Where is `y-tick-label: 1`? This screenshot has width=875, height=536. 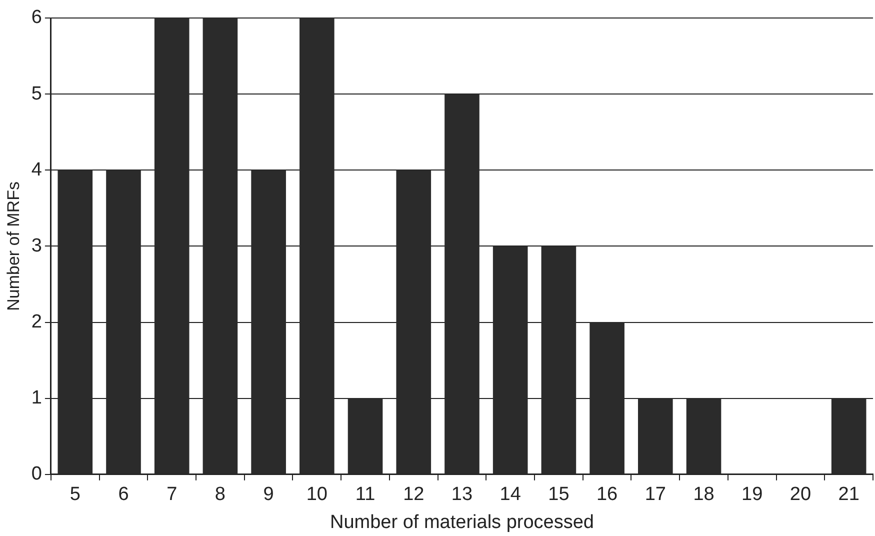
y-tick-label: 1 is located at coordinates (36, 398).